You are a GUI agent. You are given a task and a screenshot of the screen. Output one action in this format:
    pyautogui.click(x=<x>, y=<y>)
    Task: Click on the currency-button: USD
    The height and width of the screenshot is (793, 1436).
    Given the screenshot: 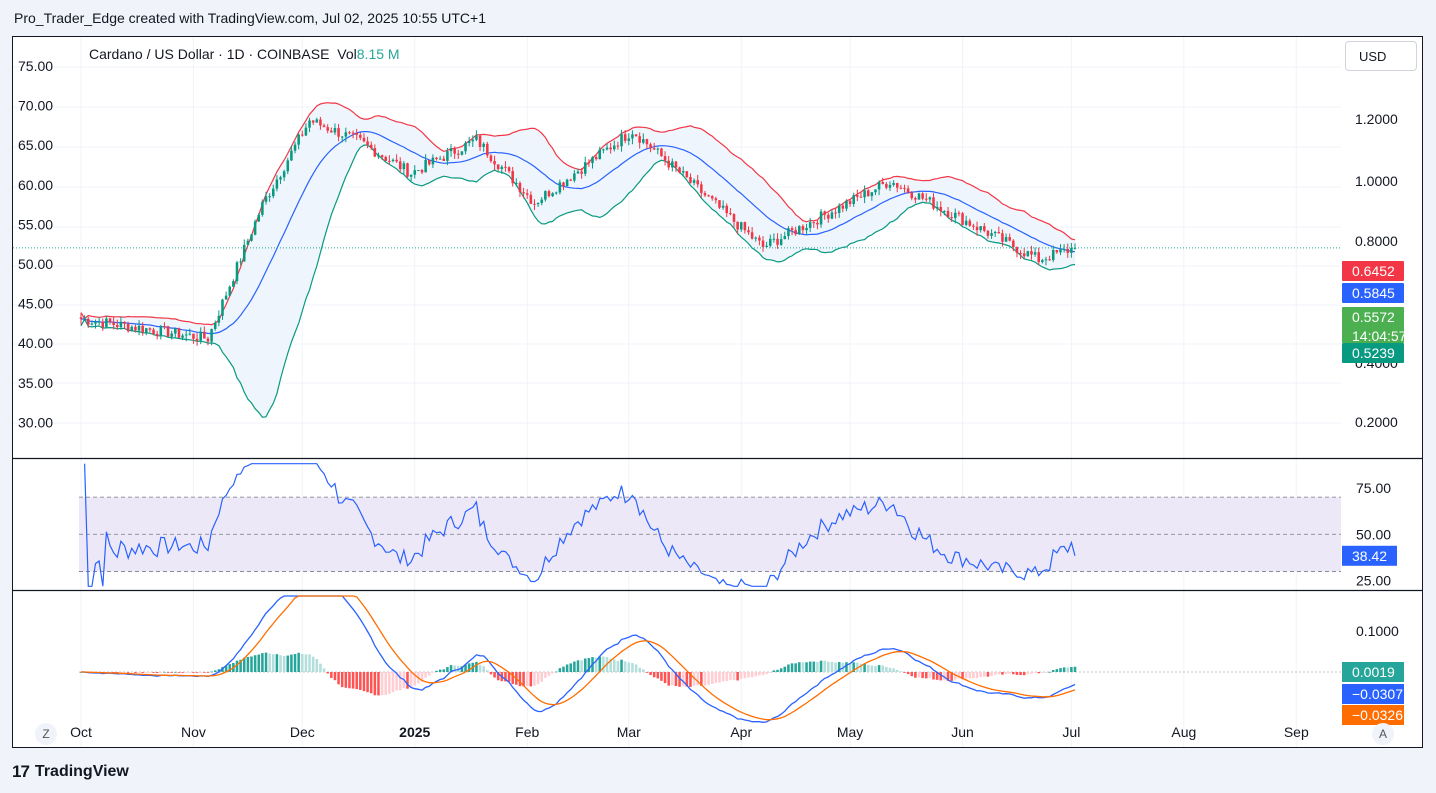 What is the action you would take?
    pyautogui.click(x=1381, y=56)
    